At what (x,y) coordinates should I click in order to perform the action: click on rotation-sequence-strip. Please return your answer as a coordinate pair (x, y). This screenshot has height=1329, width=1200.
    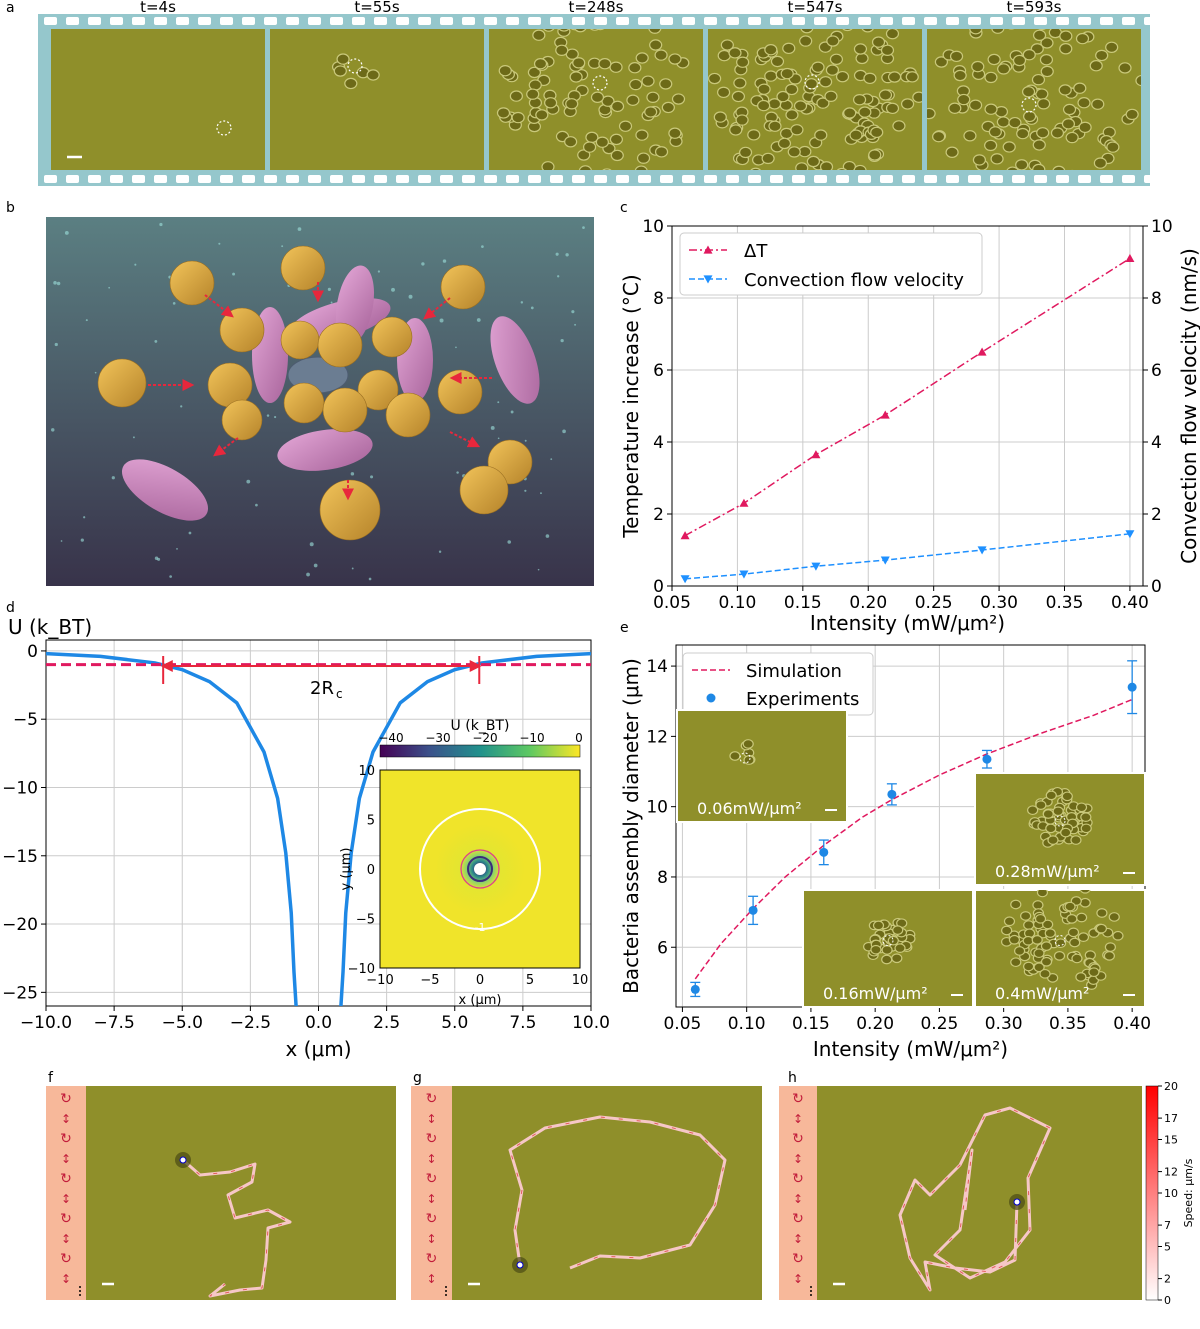
    Looking at the image, I should click on (798, 1193).